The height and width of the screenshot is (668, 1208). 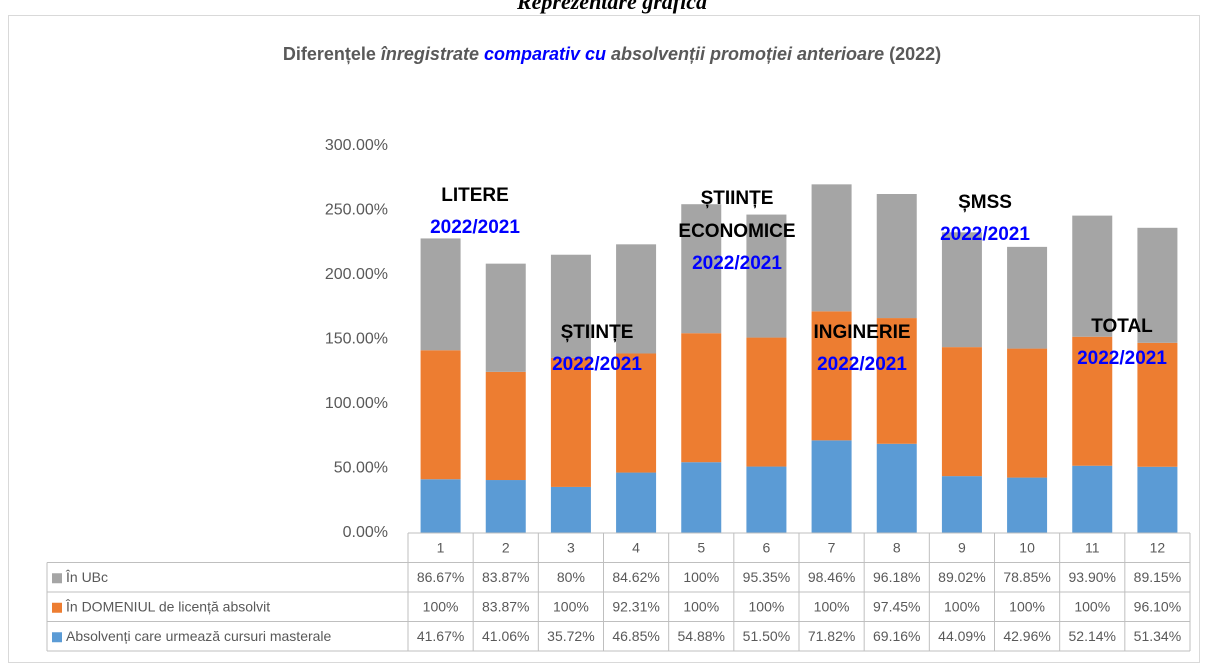 I want to click on x-tick-label: 2, so click(x=506, y=547).